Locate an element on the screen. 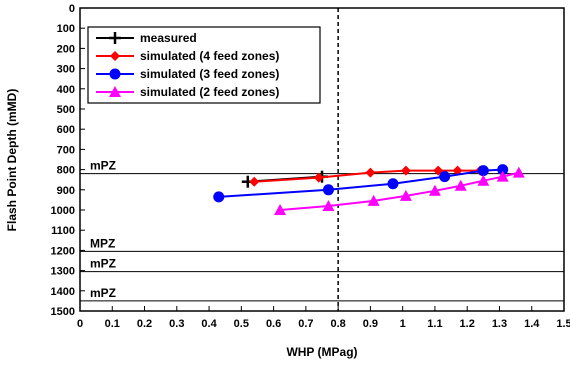 This screenshot has width=570, height=367. y-tick-label: 1100 is located at coordinates (63, 231).